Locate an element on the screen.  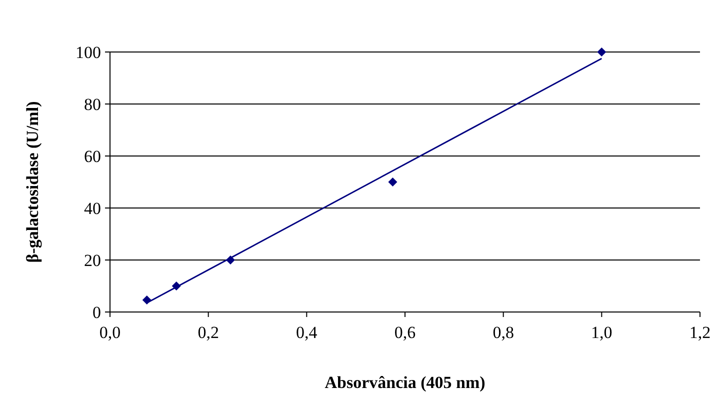
y-axis-title: β-galactosidase (U/ml) is located at coordinates (32, 182).